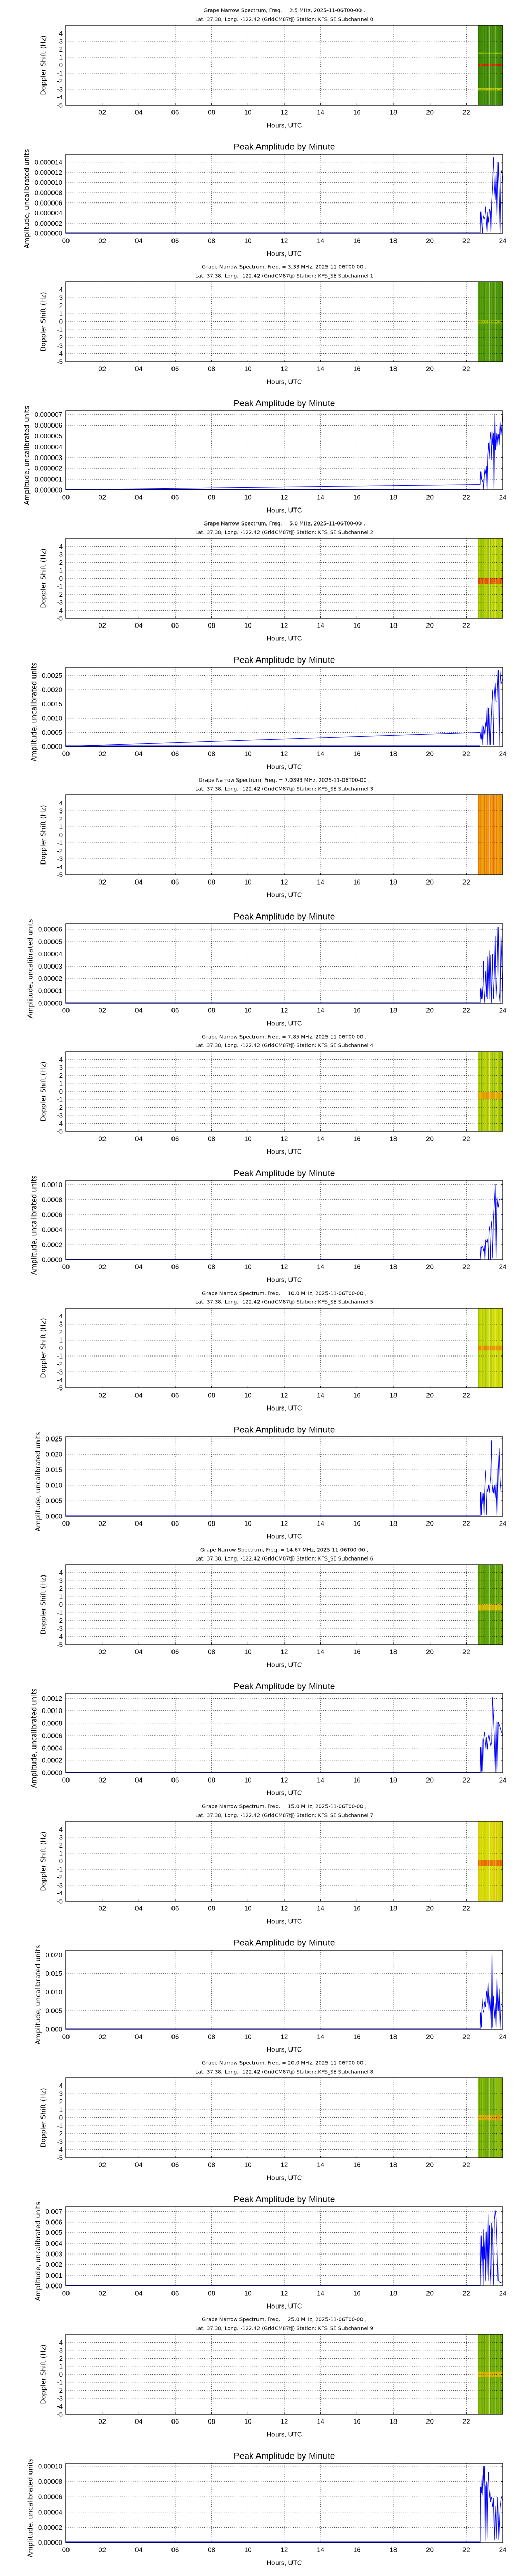 This screenshot has height=2576, width=515. I want to click on spectrum-ytick-label: -3, so click(60, 89).